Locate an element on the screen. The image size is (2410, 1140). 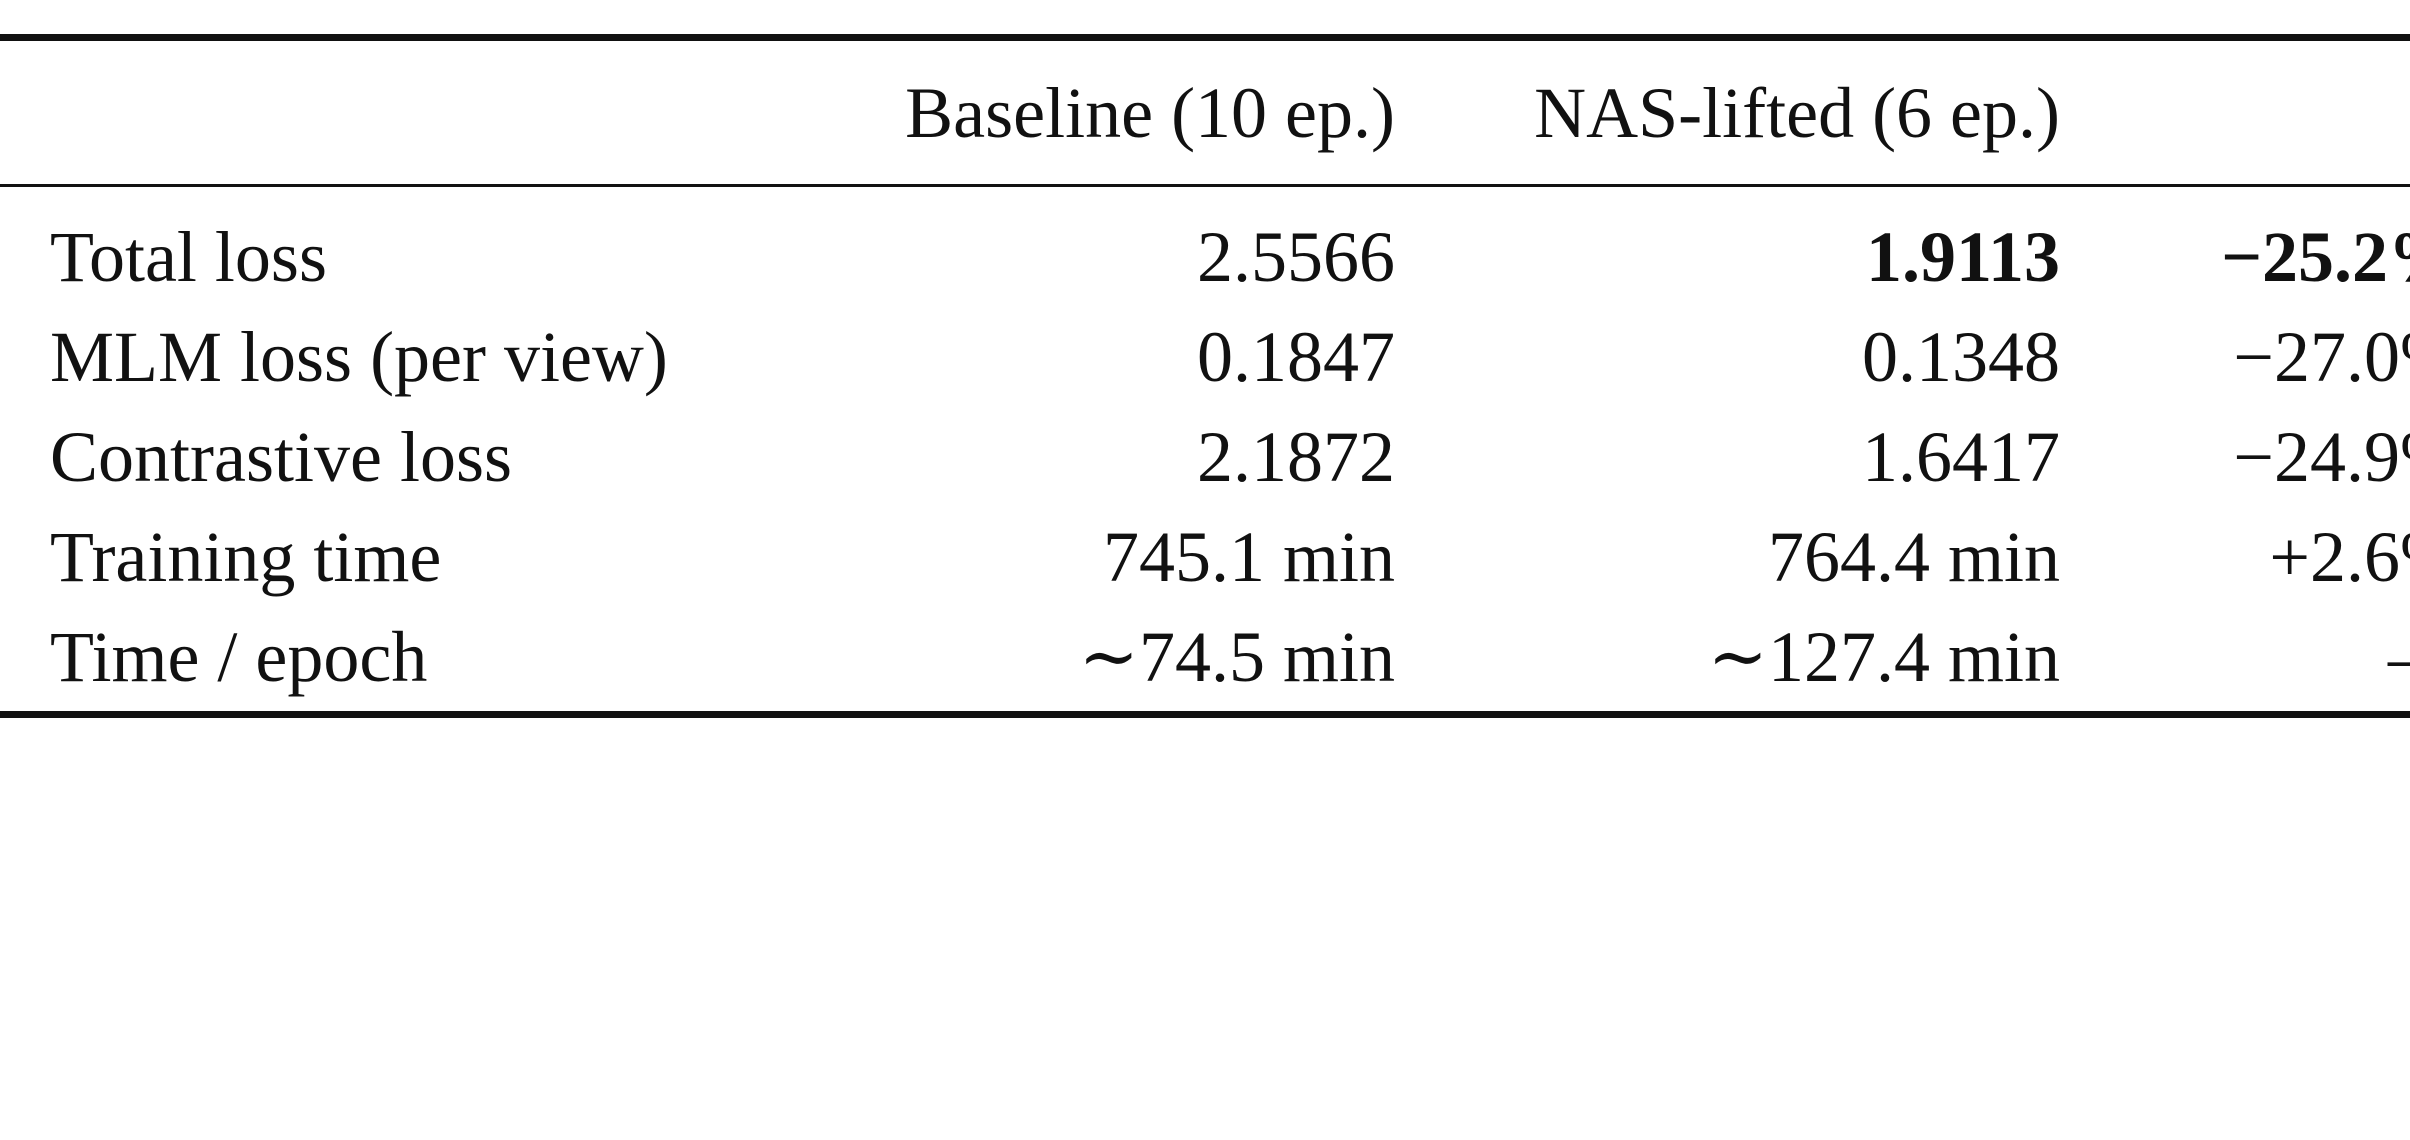
header-baseline: Baseline (10 ep.) is located at coordinates (1150, 112).